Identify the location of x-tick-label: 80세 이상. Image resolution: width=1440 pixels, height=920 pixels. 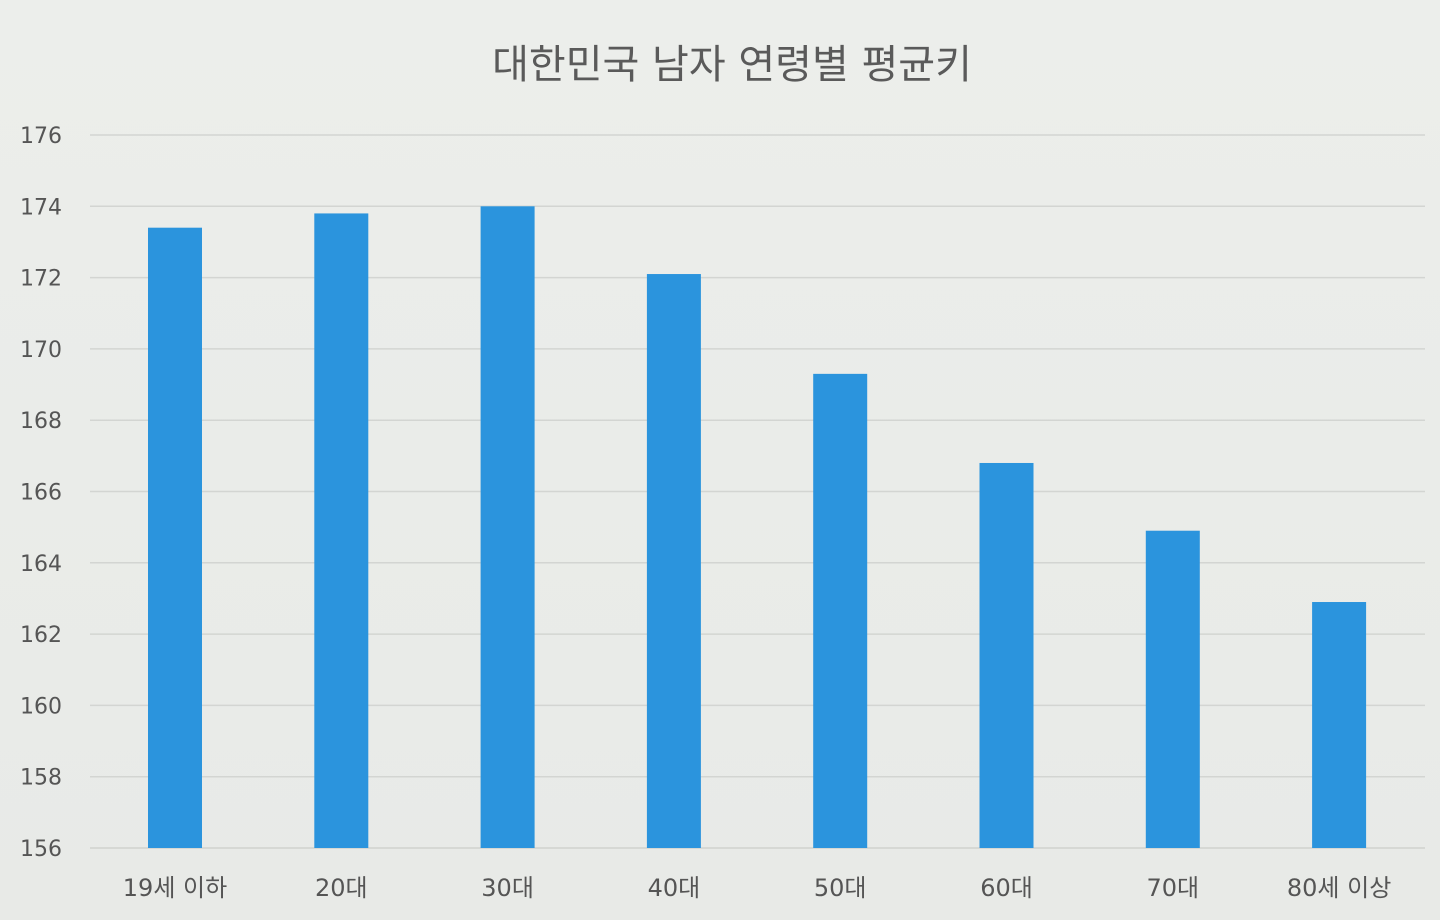
(1339, 888).